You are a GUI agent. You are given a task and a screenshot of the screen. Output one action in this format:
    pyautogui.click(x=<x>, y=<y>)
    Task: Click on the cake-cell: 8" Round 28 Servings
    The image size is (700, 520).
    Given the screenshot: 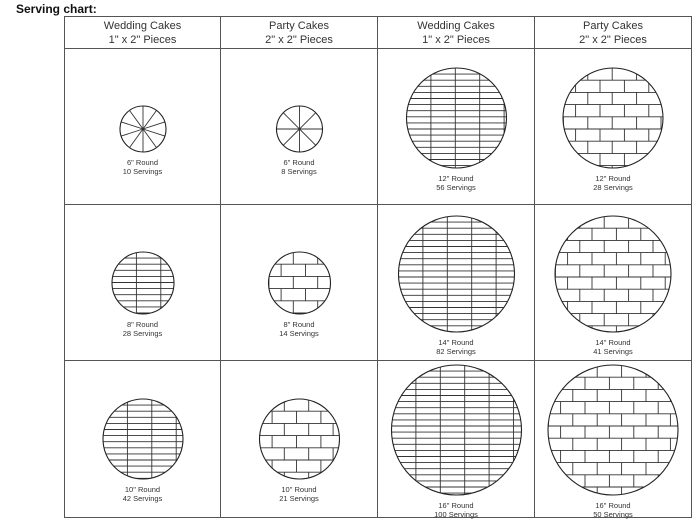 What is the action you would take?
    pyautogui.click(x=143, y=283)
    